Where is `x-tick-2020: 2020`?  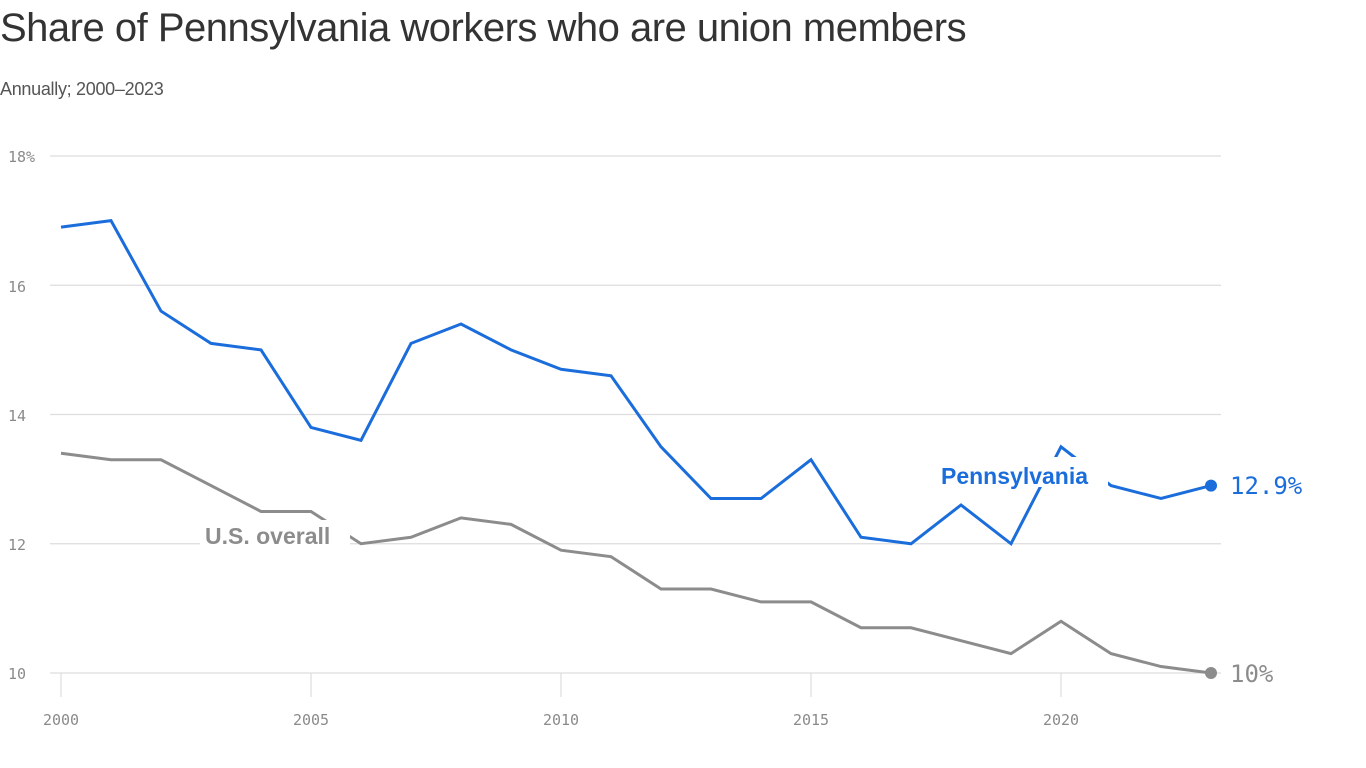 x-tick-2020: 2020 is located at coordinates (1061, 720).